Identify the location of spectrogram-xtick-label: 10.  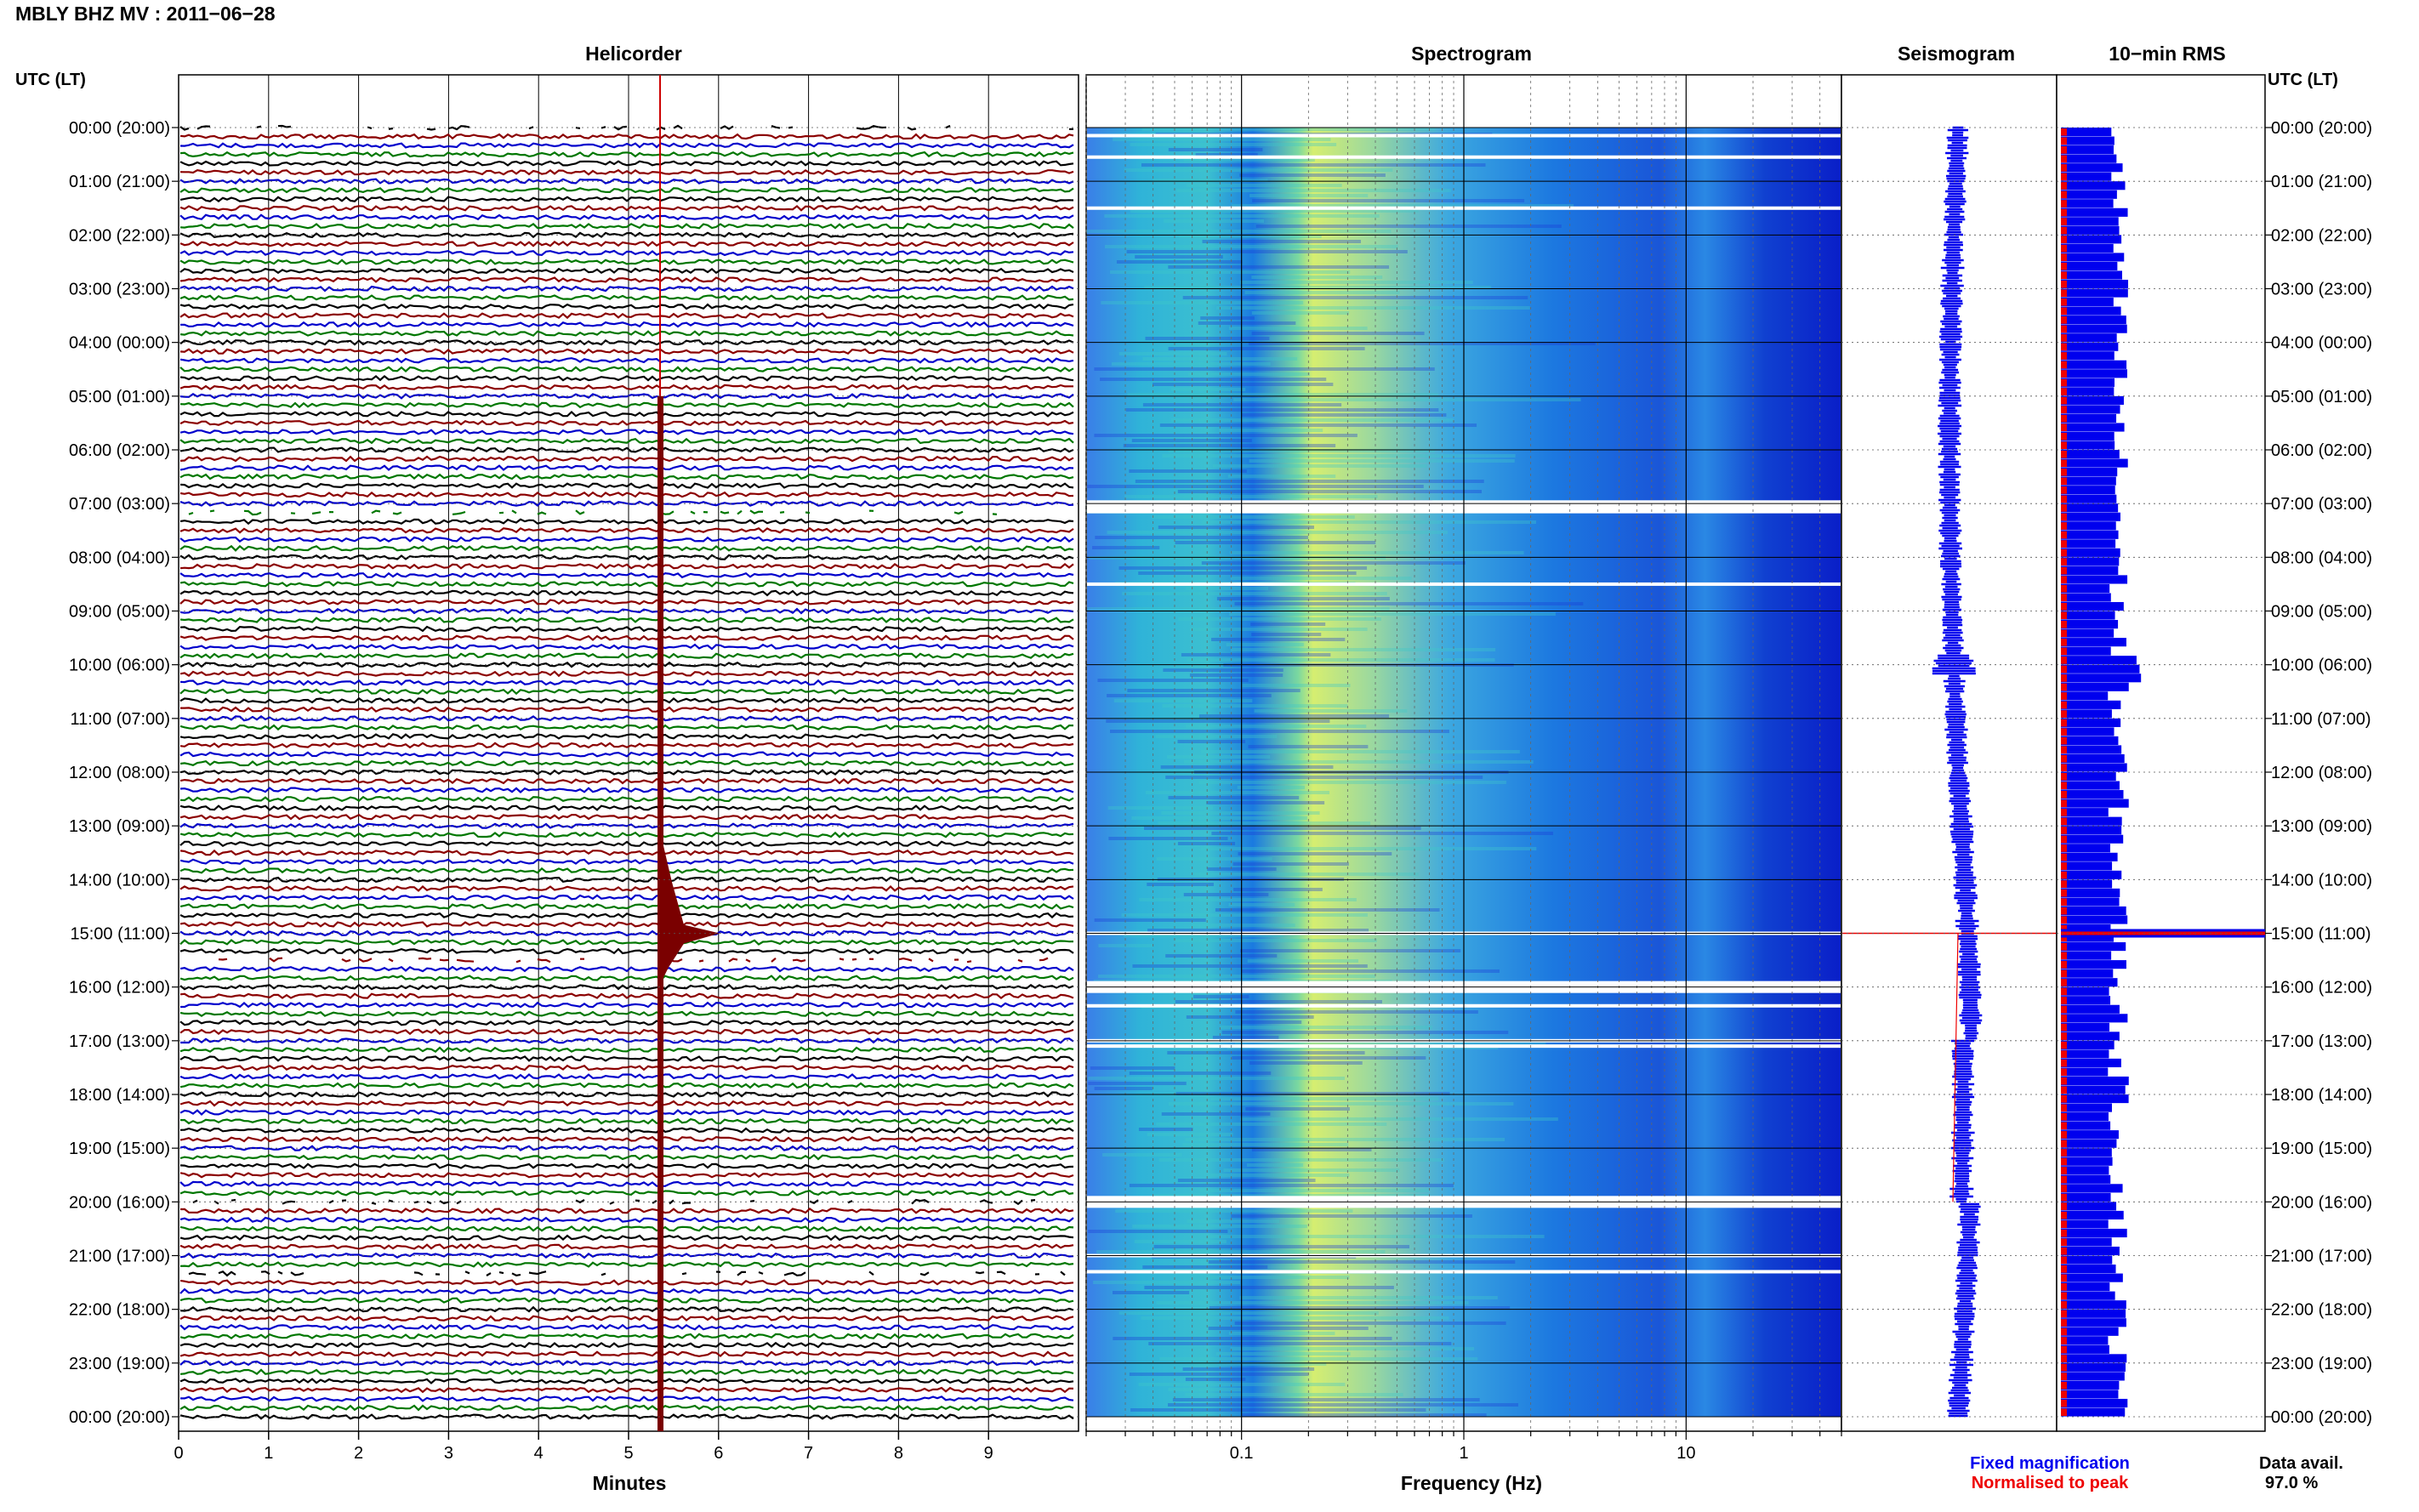
(1685, 1453).